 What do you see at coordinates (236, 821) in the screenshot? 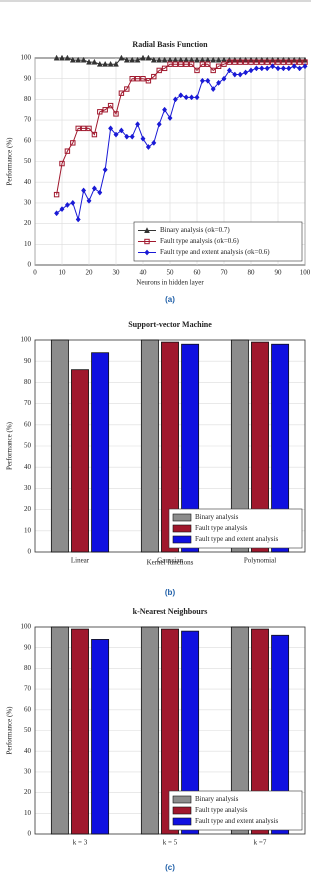
I see `legend-label: Fault type and extent analysis` at bounding box center [236, 821].